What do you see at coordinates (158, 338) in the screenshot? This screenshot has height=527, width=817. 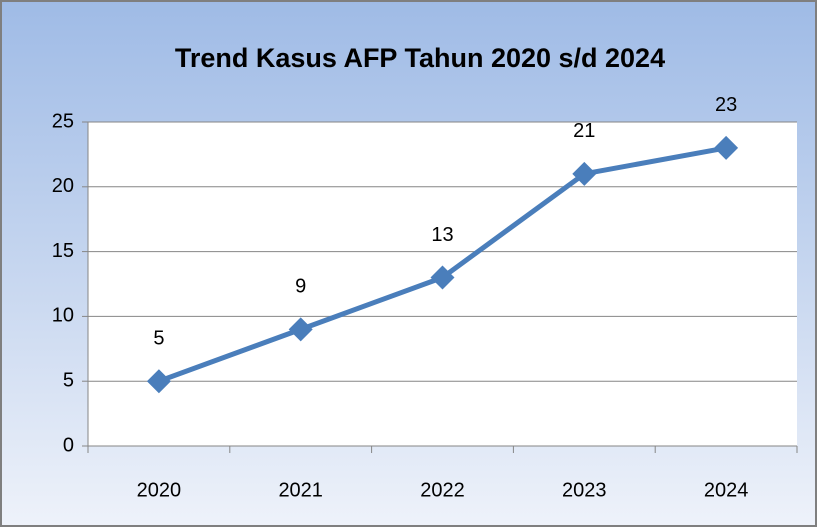 I see `data-label: 5` at bounding box center [158, 338].